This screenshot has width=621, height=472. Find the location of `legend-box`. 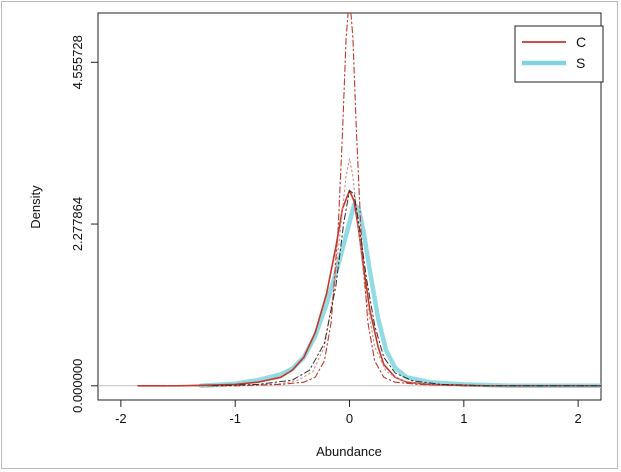

legend-box is located at coordinates (559, 54).